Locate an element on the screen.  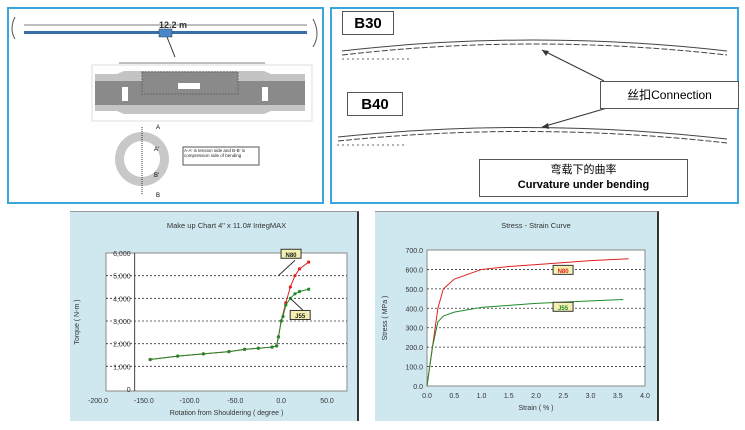
y-tick-label: 600.0 is located at coordinates (414, 270).